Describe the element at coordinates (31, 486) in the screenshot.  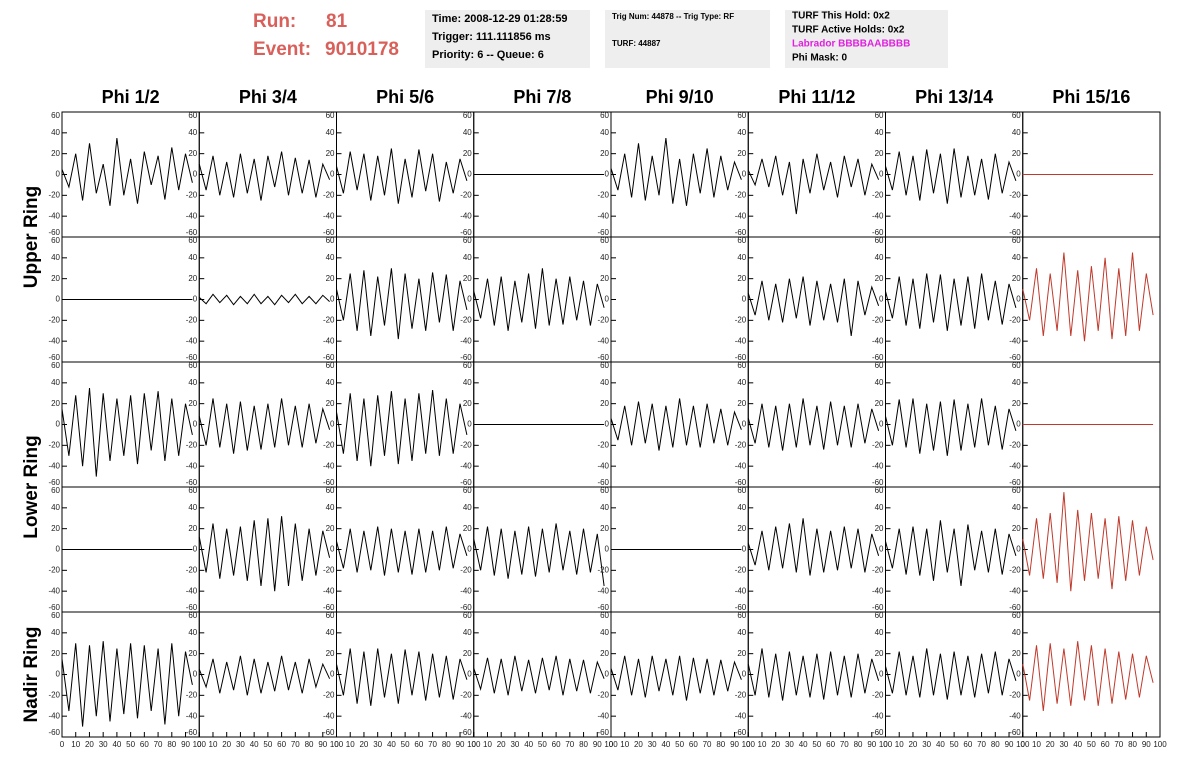
I see `ring-label: Lower Ring` at that location.